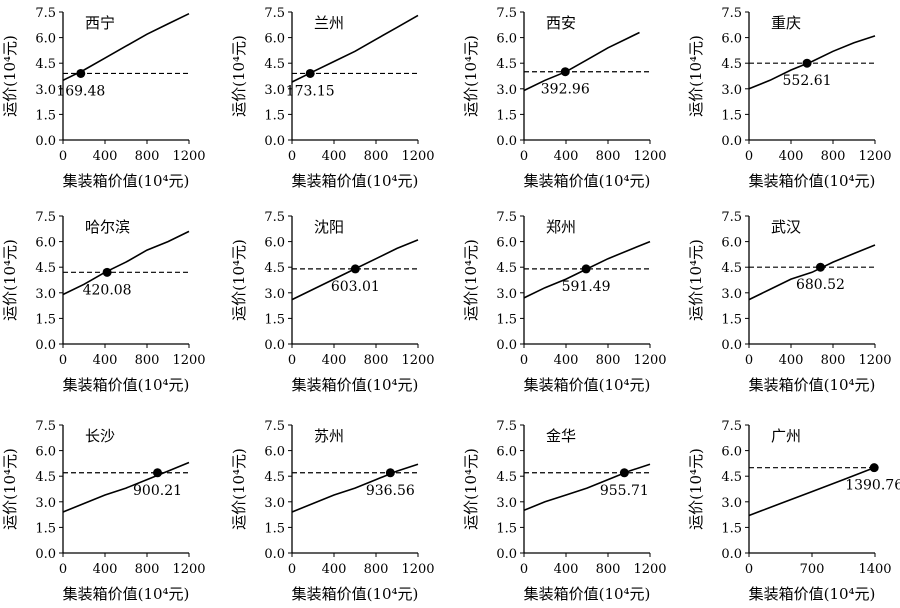  Describe the element at coordinates (820, 285) in the screenshot. I see `breakeven-value-label: 680.52` at that location.